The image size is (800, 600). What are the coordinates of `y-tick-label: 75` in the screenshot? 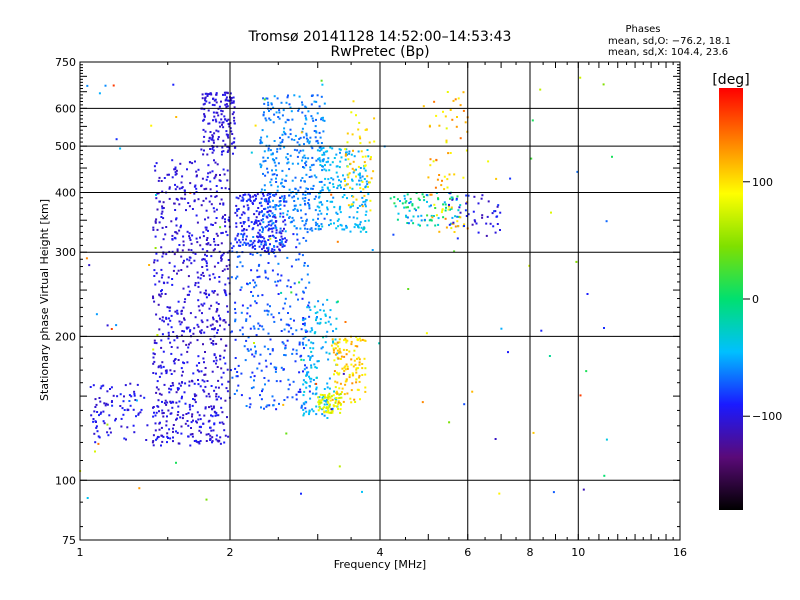 It's located at (69, 540).